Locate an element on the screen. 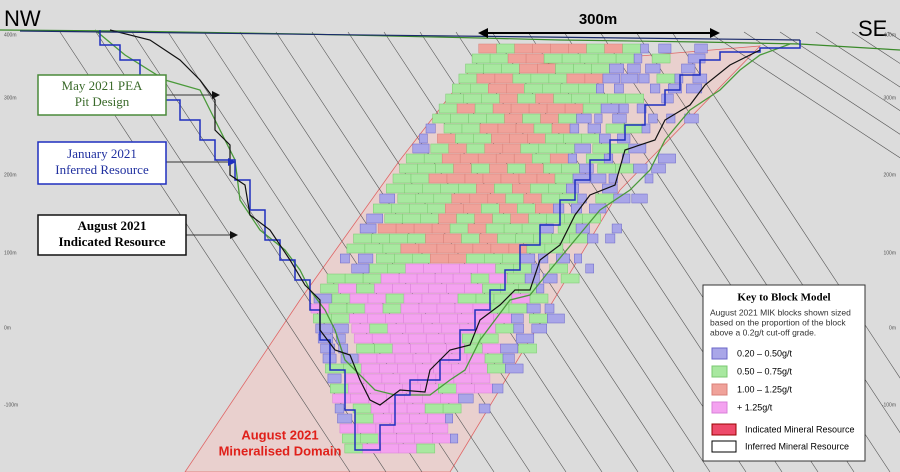 The image size is (900, 472). callout-pea: May 2021 PEA Pit Design is located at coordinates (128, 95).